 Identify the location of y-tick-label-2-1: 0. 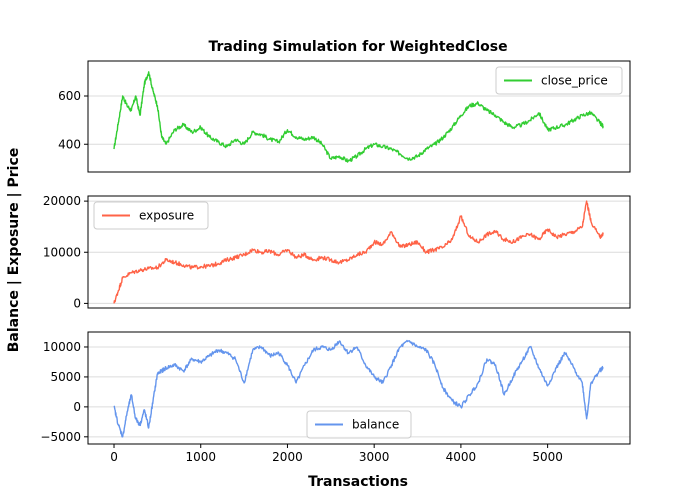
(77, 407).